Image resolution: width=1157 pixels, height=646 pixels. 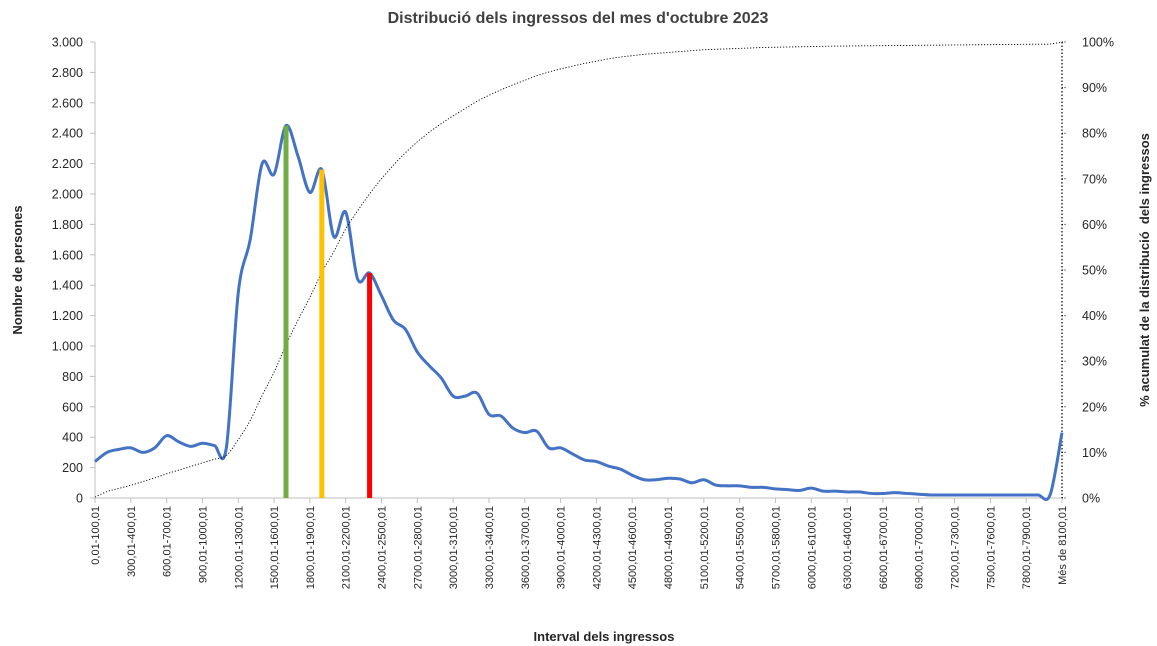 What do you see at coordinates (1091, 499) in the screenshot?
I see `y2-tick-label: 0%` at bounding box center [1091, 499].